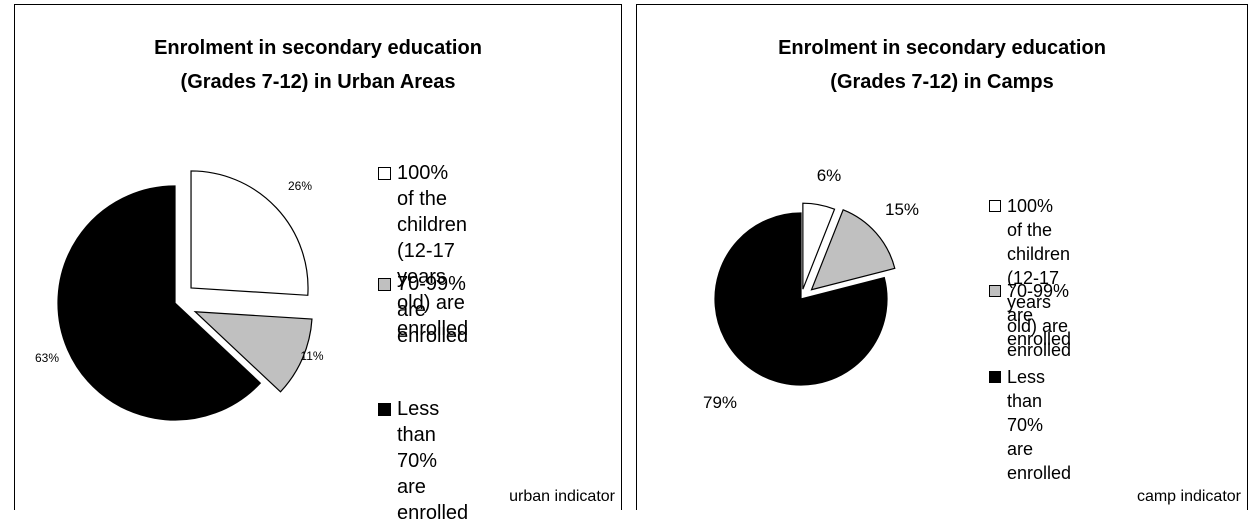  I want to click on data-label: 79%, so click(720, 402).